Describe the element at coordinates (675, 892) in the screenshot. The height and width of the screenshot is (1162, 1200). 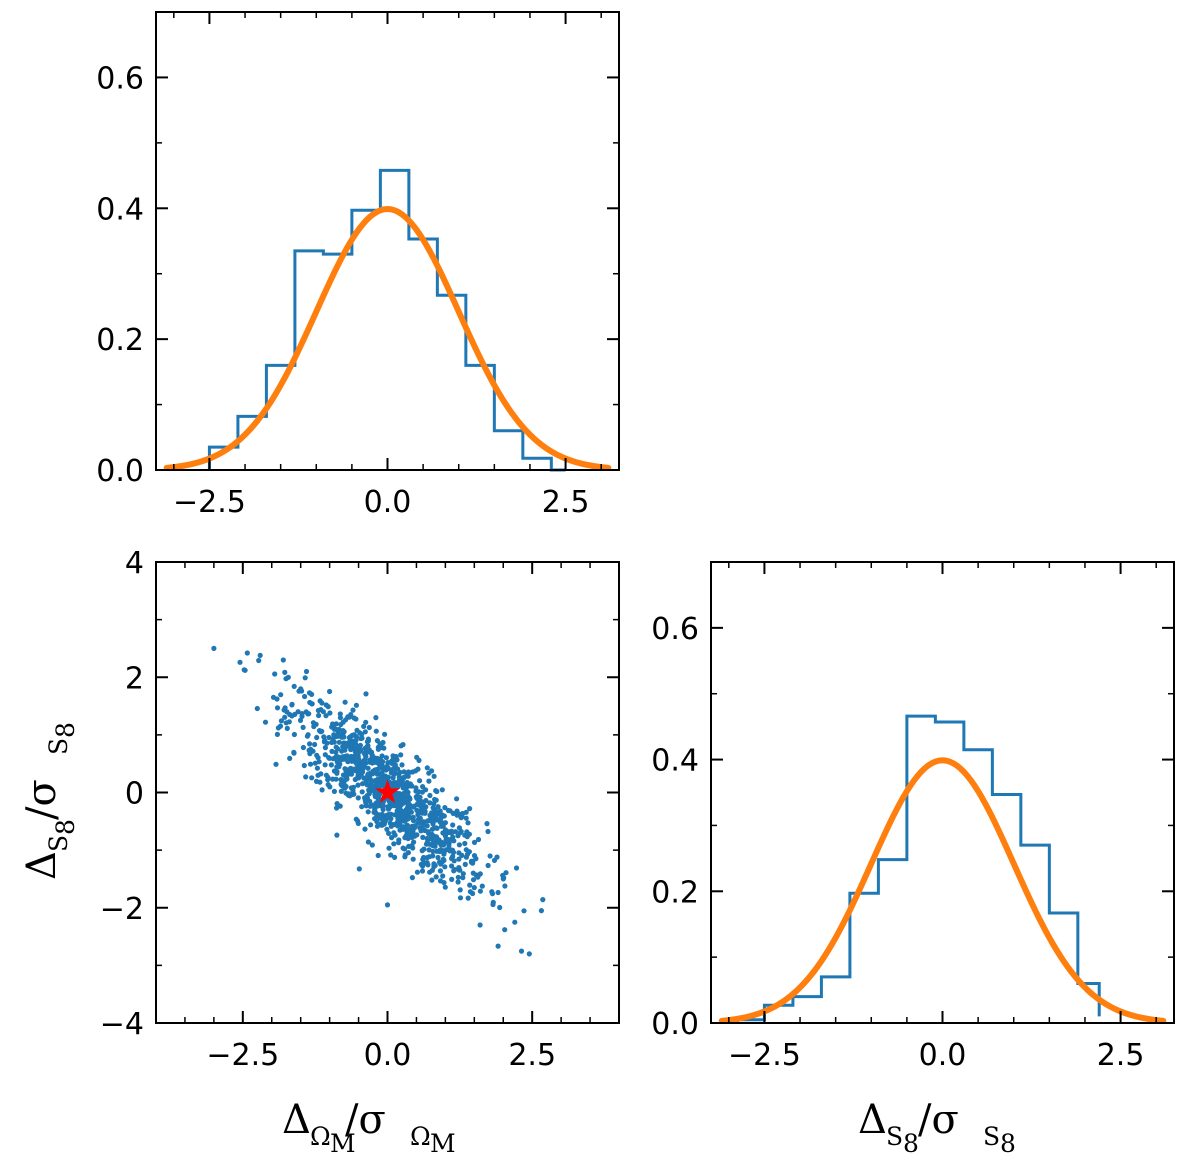
I see `br-ytick-label: 0.2` at that location.